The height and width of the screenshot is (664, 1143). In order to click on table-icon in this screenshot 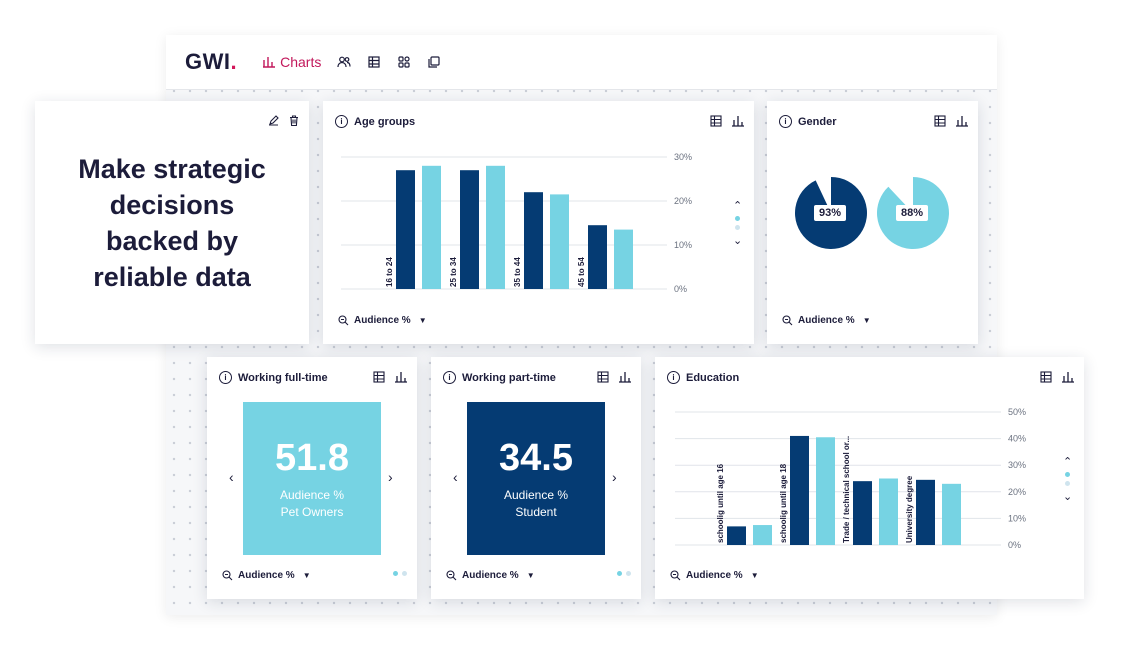, I will do `click(374, 62)`.